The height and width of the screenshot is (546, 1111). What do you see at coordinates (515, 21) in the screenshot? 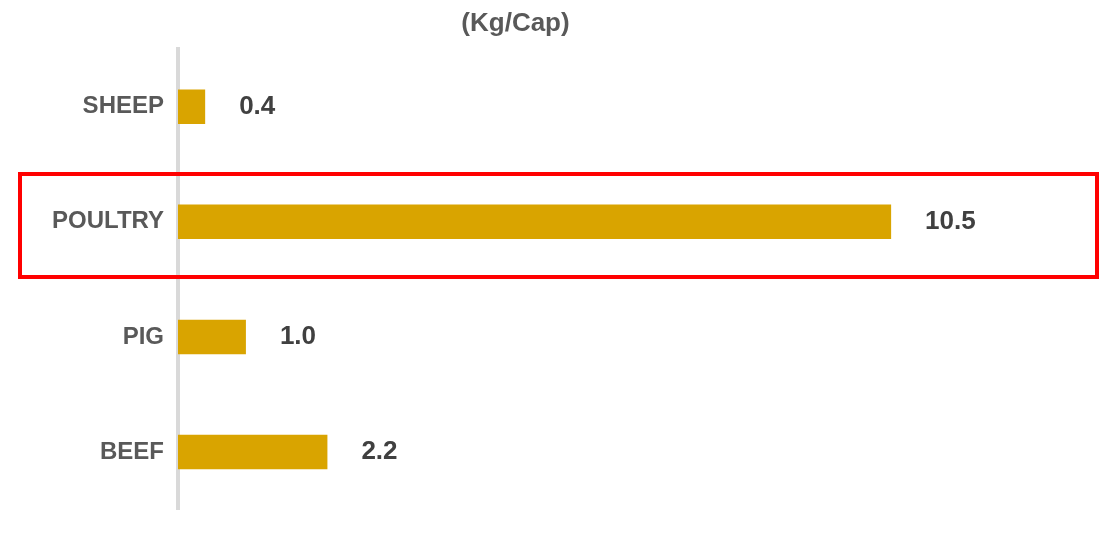
I see `chart-title: (Kg/Cap)` at bounding box center [515, 21].